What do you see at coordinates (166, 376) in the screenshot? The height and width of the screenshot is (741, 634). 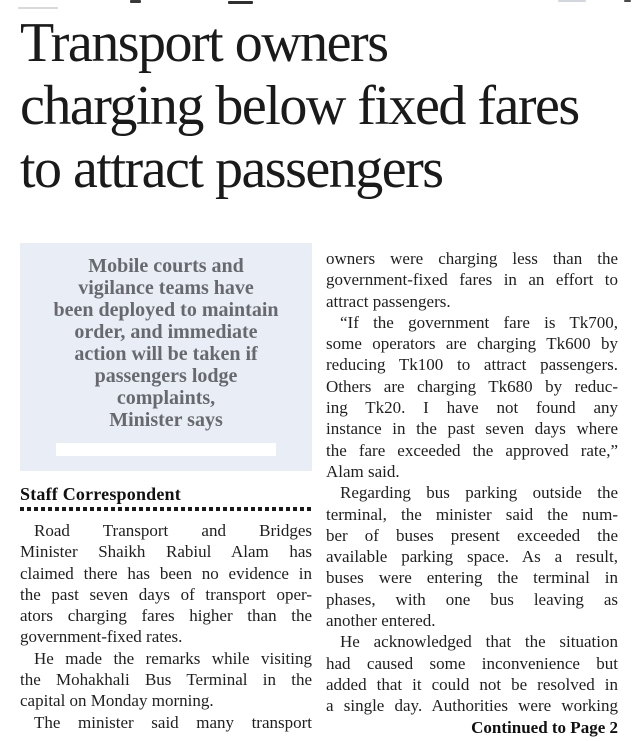 I see `pull-quote-line: passengers lodge` at bounding box center [166, 376].